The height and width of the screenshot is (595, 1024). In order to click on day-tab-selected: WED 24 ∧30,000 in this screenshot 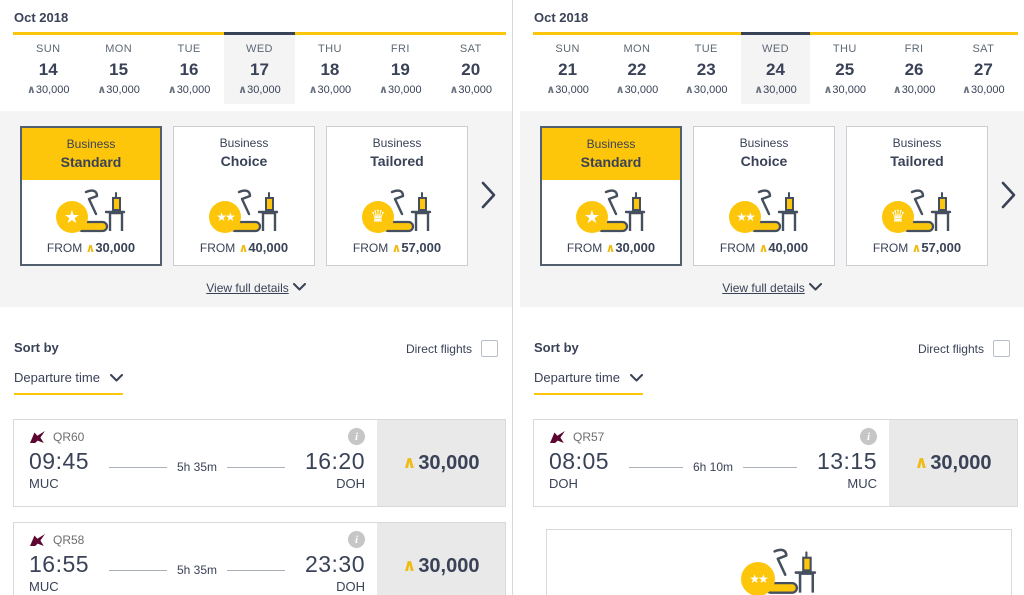, I will do `click(775, 68)`.